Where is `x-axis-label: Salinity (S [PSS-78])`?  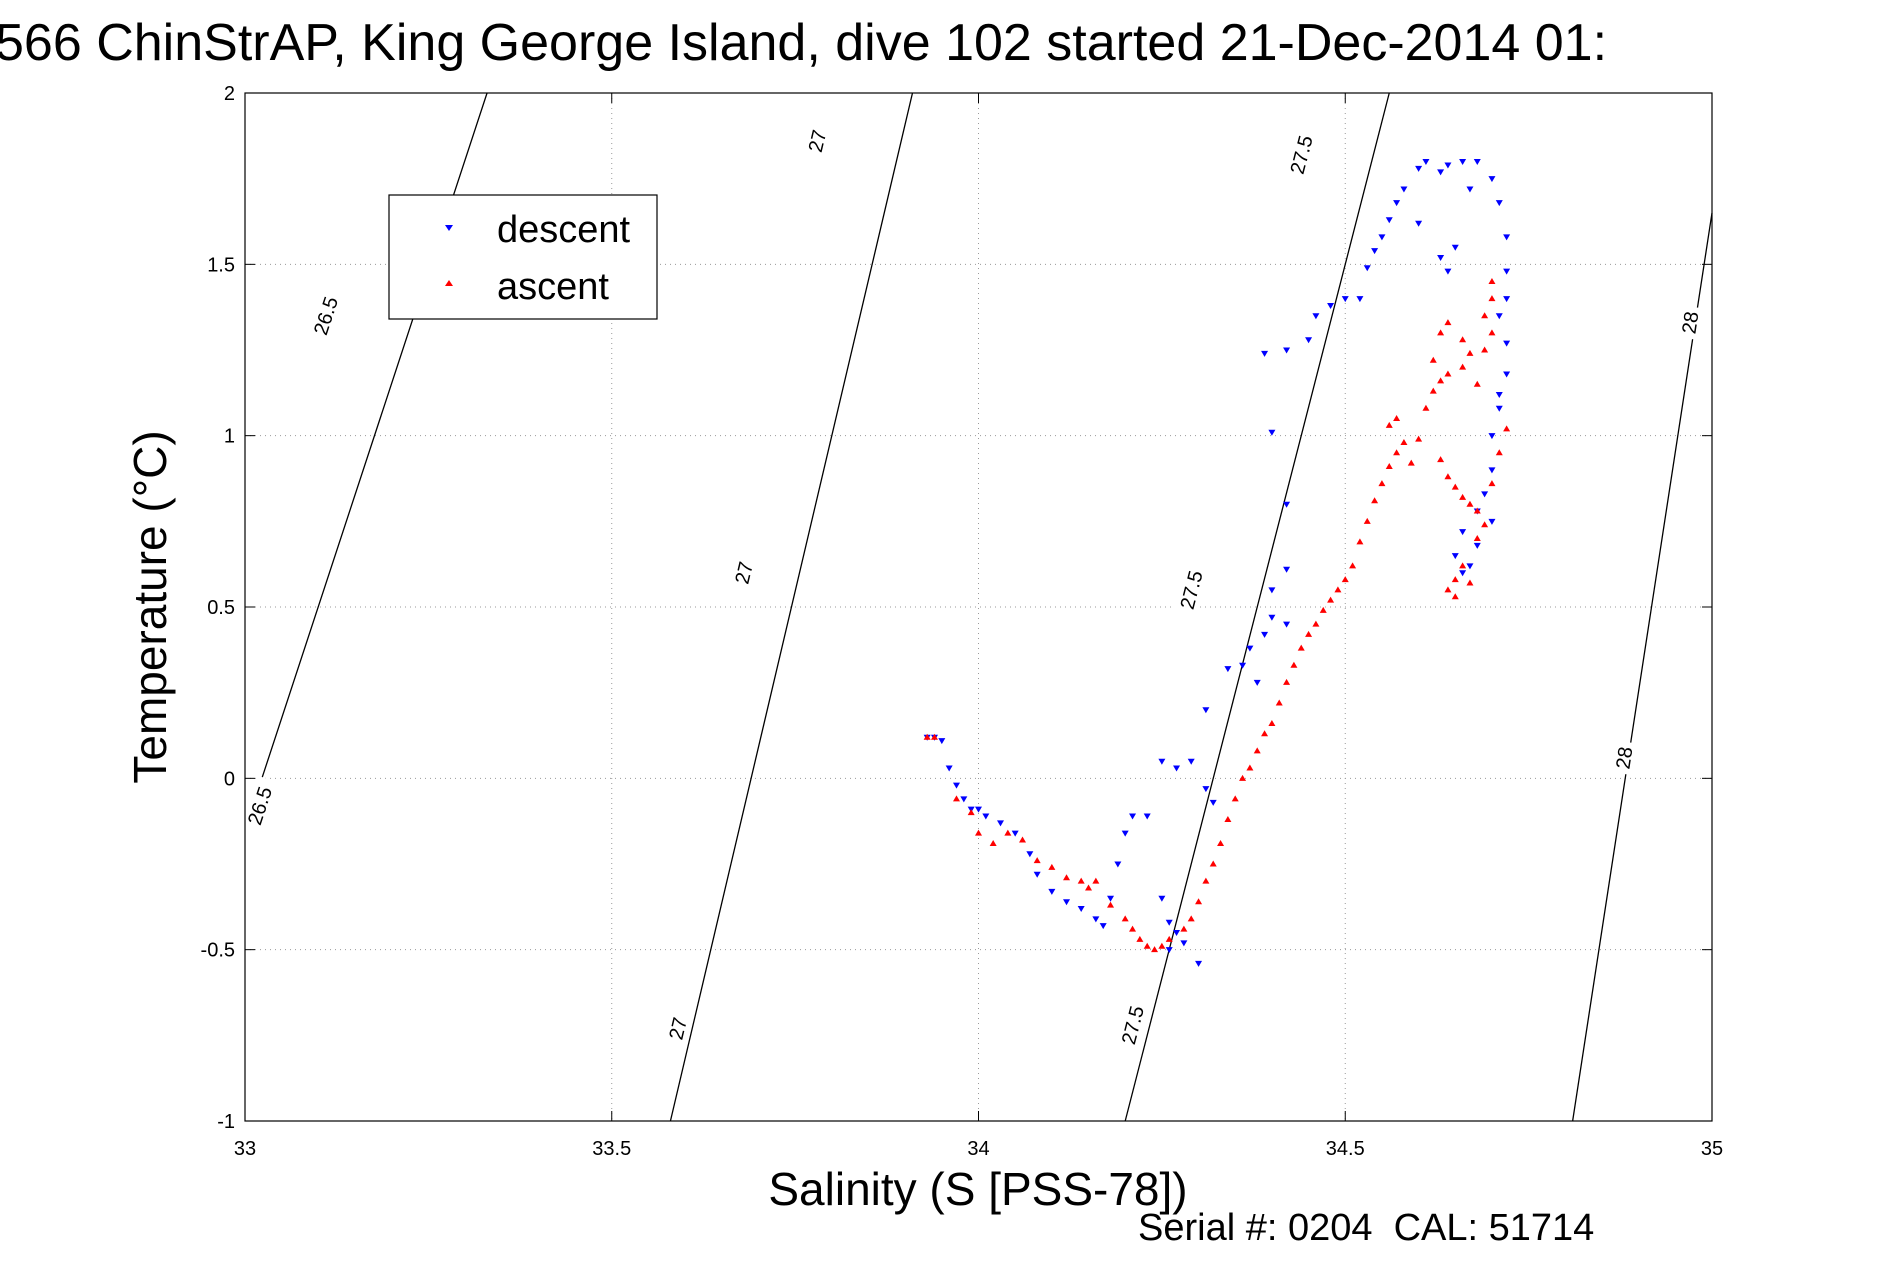
x-axis-label: Salinity (S [PSS-78]) is located at coordinates (977, 1189).